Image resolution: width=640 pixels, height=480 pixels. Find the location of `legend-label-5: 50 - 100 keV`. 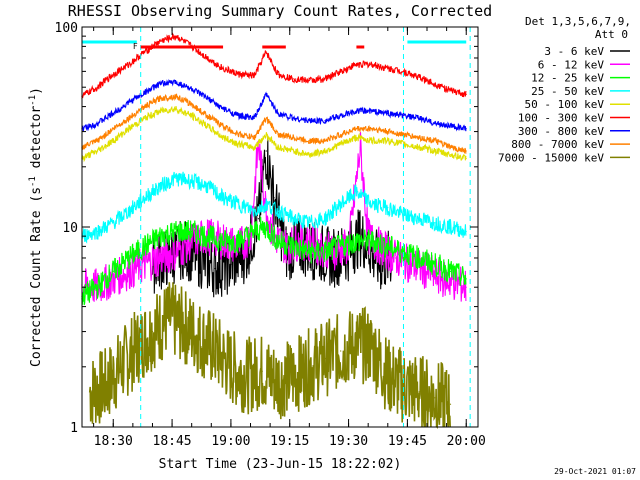

legend-label-5: 50 - 100 keV is located at coordinates (565, 104).